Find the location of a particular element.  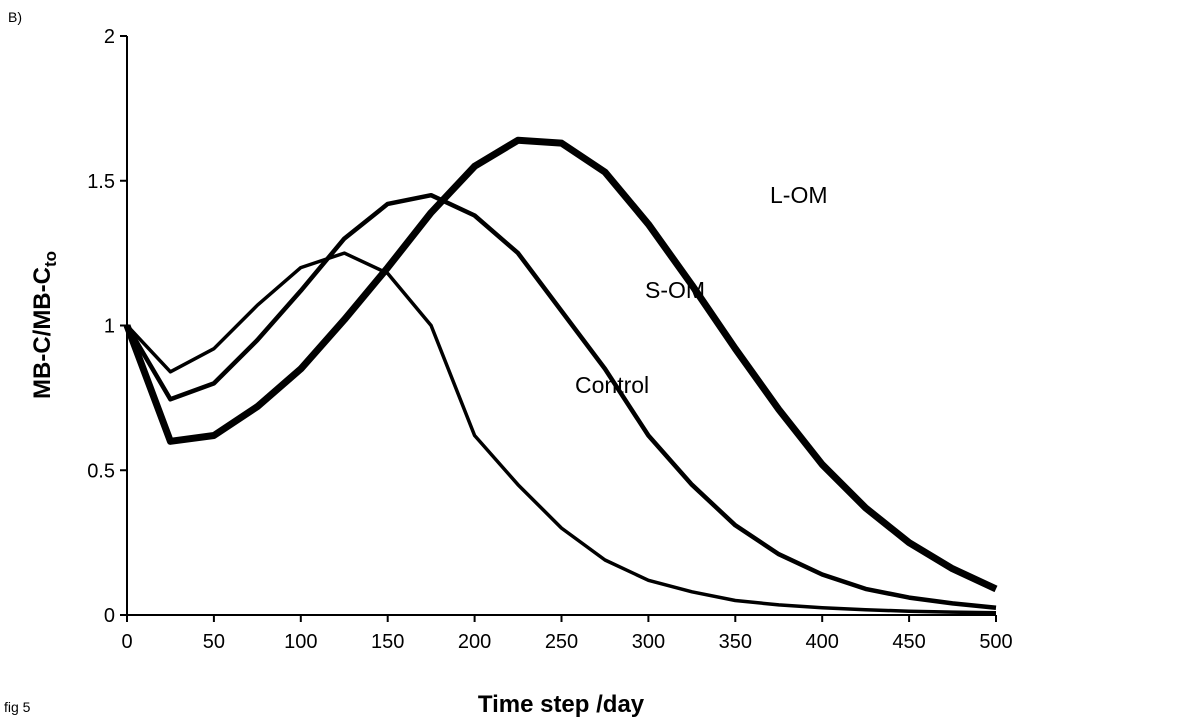

x-tick-label: 100 is located at coordinates (300, 642).